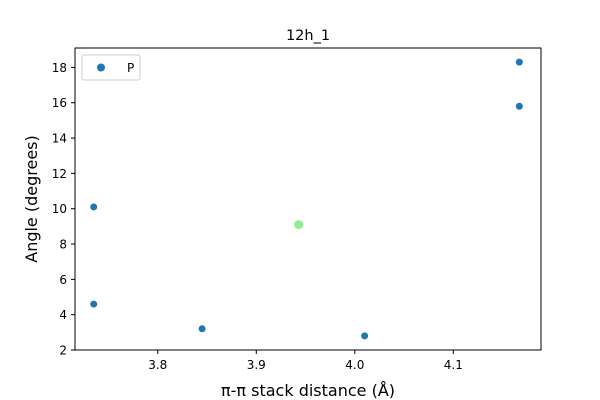  What do you see at coordinates (157, 365) in the screenshot?
I see `x-tick-label: 3.8` at bounding box center [157, 365].